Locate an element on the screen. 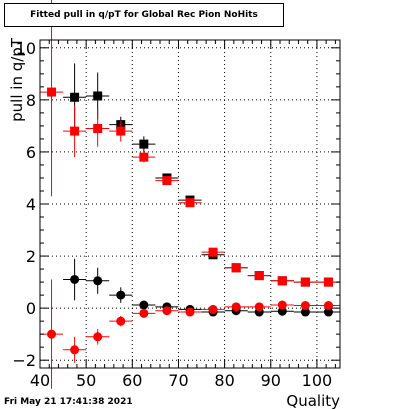  x-axis-title: Quality is located at coordinates (313, 401).